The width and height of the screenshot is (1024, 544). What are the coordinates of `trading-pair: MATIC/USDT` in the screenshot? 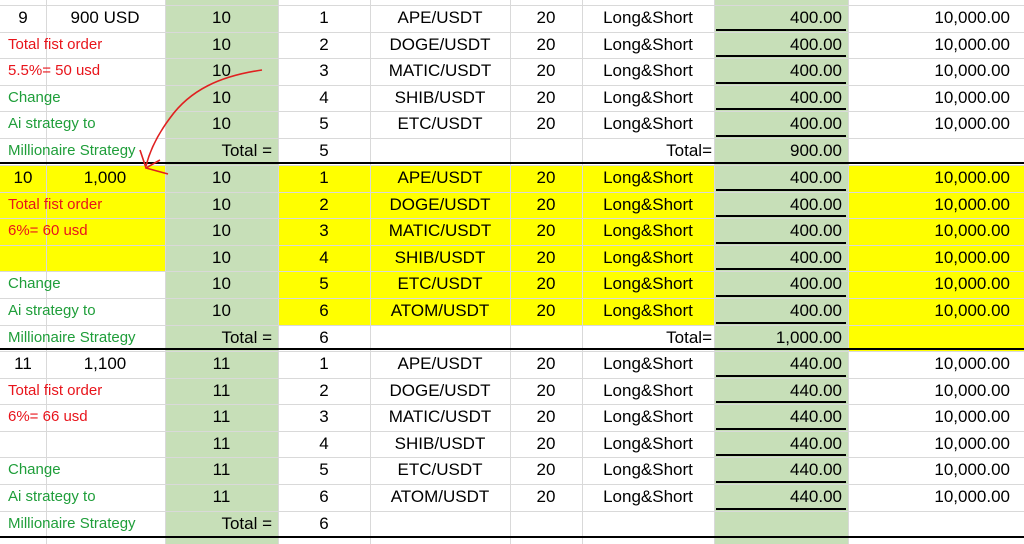 It's located at (440, 71).